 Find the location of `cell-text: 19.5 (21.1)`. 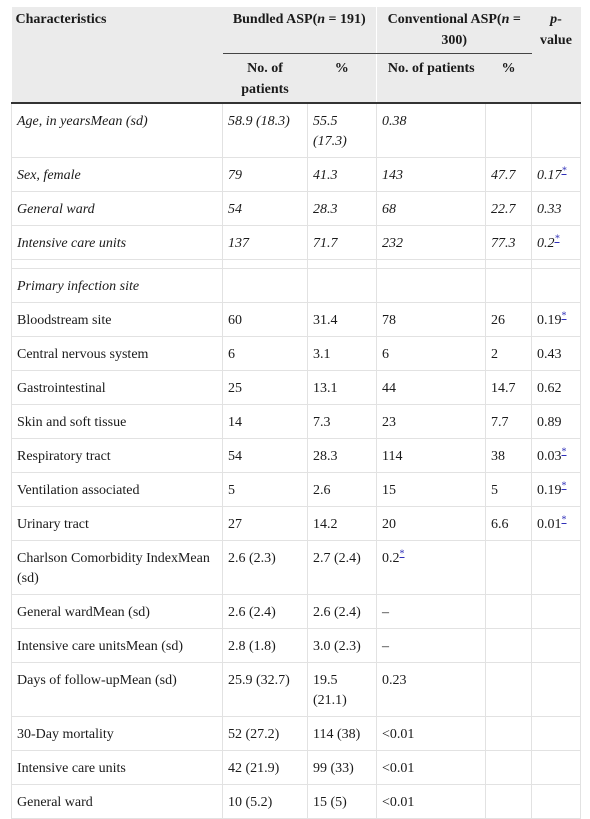

cell-text: 19.5 (21.1) is located at coordinates (330, 690).